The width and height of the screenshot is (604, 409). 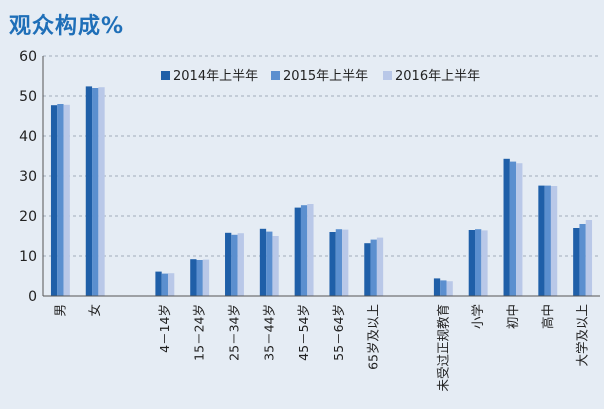 I want to click on x-tick-label: 4－14岁, so click(x=164, y=328).